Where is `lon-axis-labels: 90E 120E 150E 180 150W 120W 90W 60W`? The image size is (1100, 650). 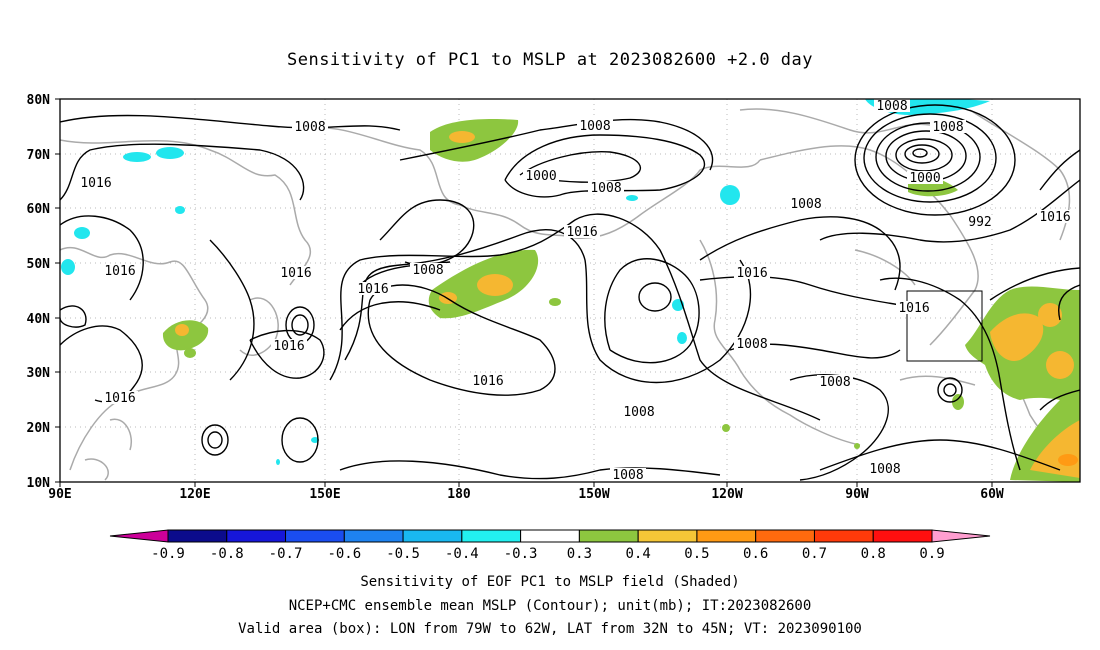 lon-axis-labels: 90E 120E 150E 180 150W 120W 90W 60W is located at coordinates (526, 494).